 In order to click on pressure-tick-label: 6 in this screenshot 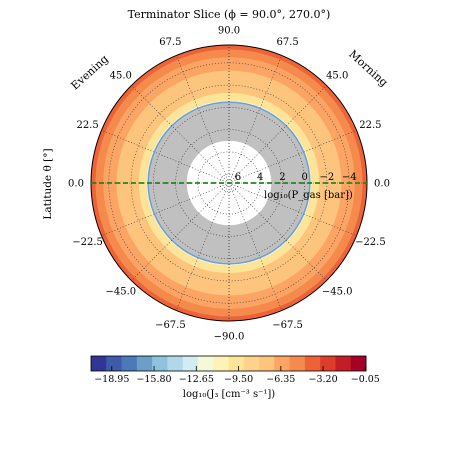, I will do `click(238, 177)`.